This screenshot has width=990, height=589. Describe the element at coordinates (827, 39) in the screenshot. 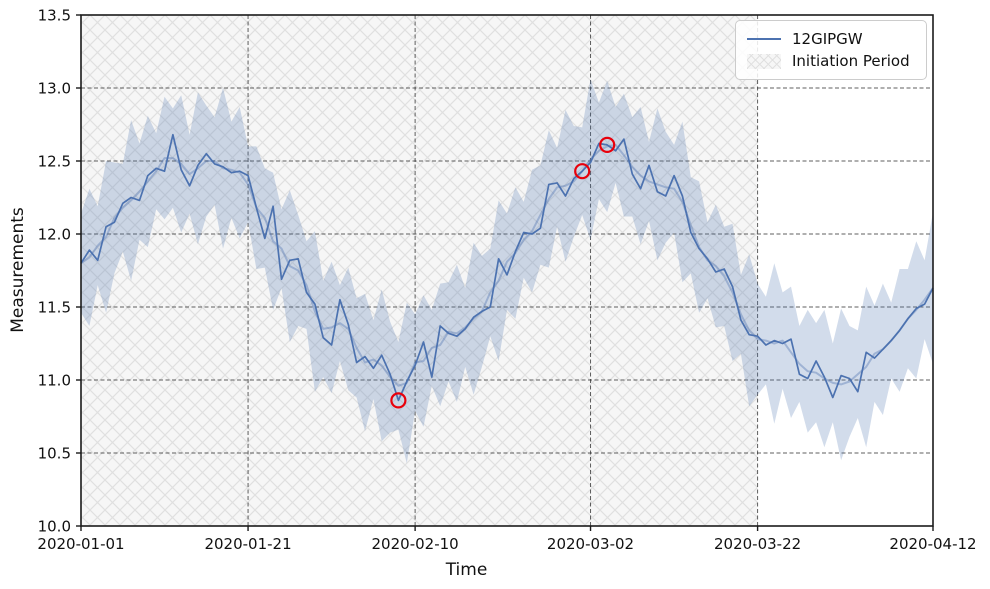

I see `legend-series-label: 12GIPGW` at that location.